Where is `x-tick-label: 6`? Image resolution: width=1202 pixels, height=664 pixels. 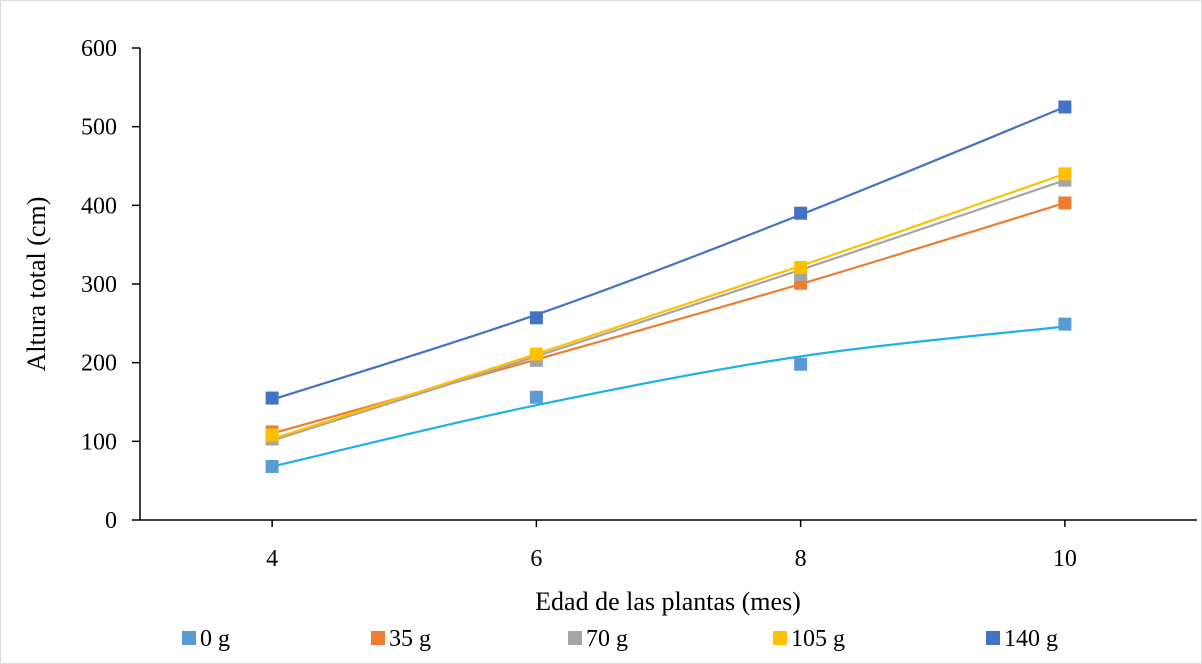
x-tick-label: 6 is located at coordinates (536, 559).